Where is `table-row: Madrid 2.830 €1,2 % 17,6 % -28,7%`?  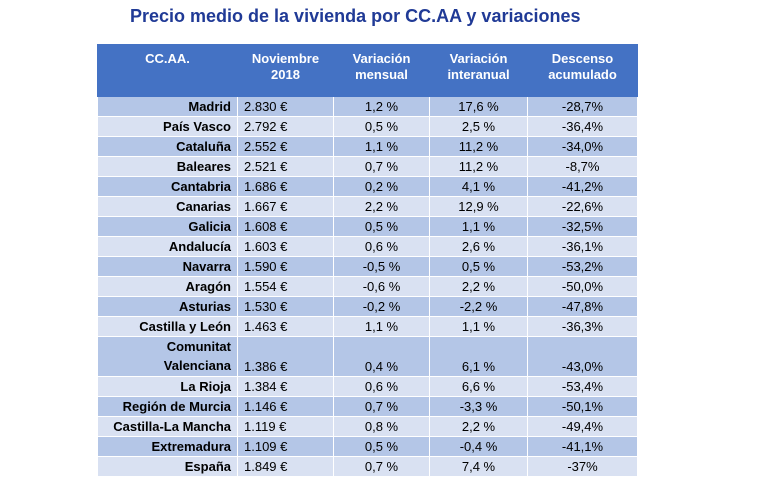 table-row: Madrid 2.830 €1,2 % 17,6 % -28,7% is located at coordinates (367, 106).